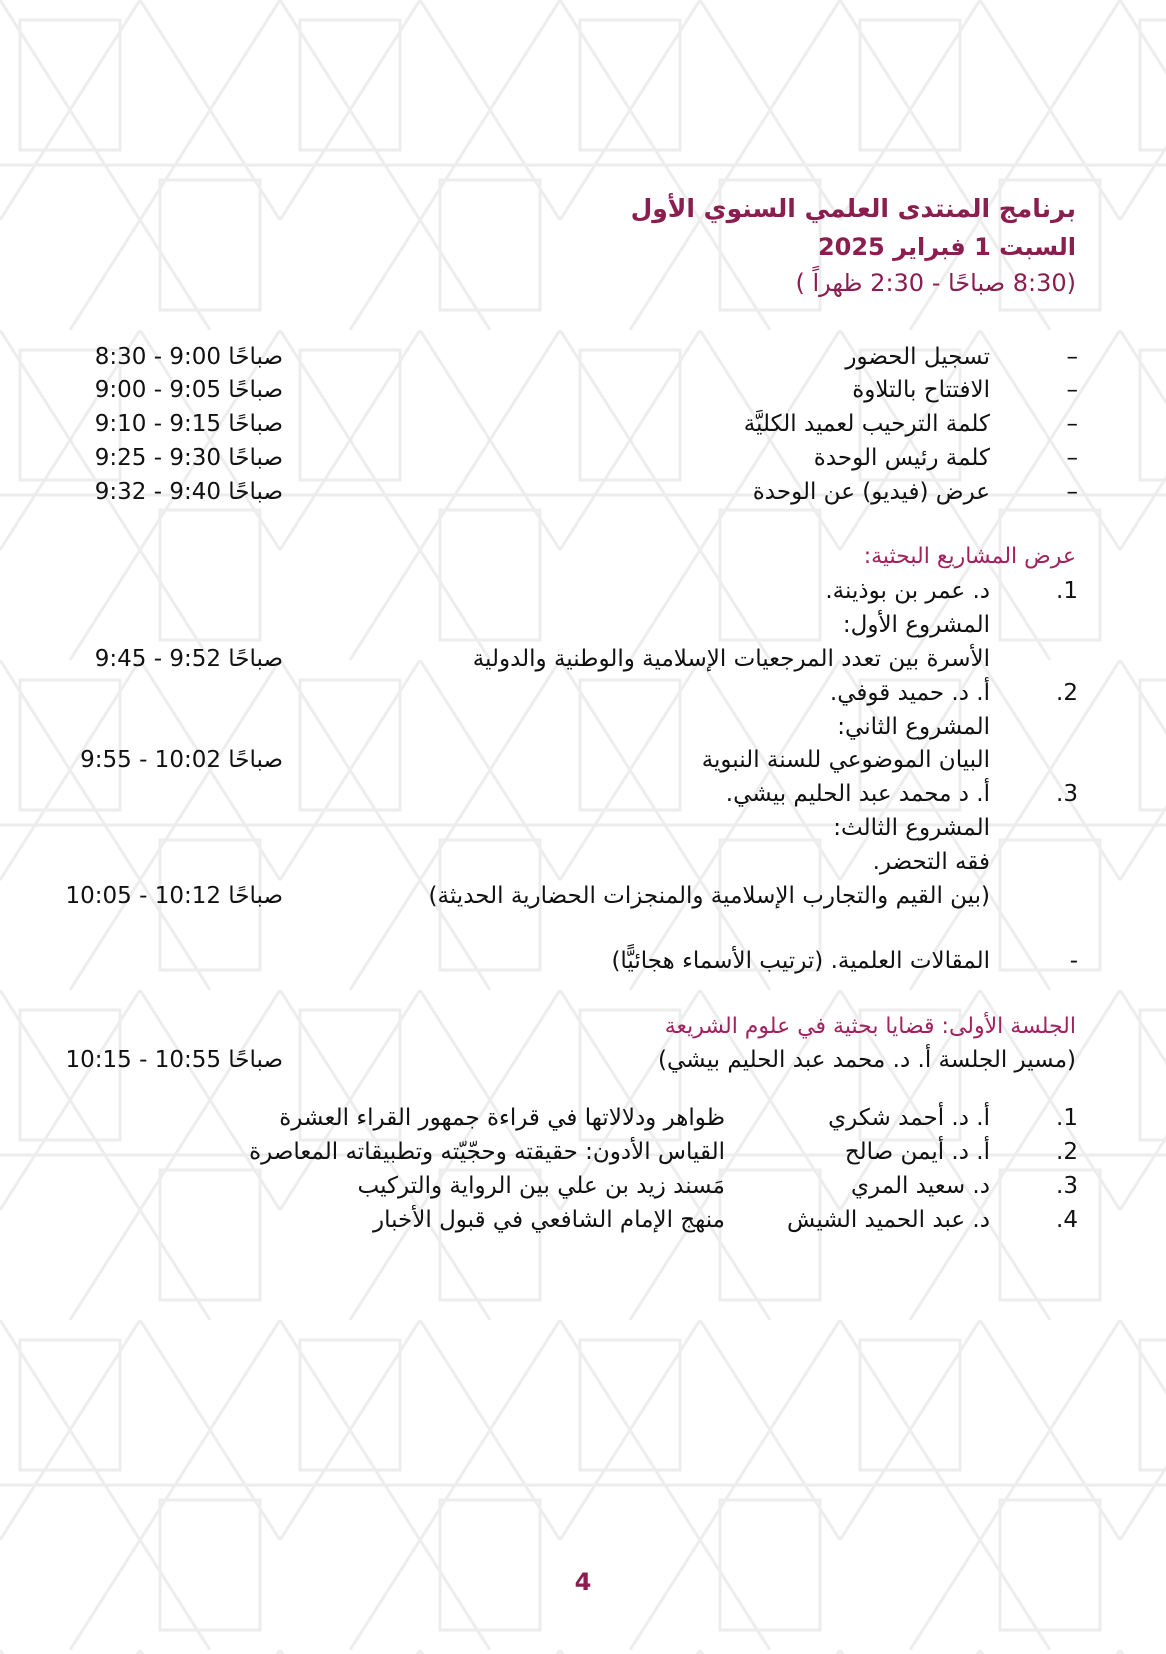 The height and width of the screenshot is (1654, 1166). I want to click on agenda-time: 9:25 - 9:30 صباحًا, so click(188, 458).